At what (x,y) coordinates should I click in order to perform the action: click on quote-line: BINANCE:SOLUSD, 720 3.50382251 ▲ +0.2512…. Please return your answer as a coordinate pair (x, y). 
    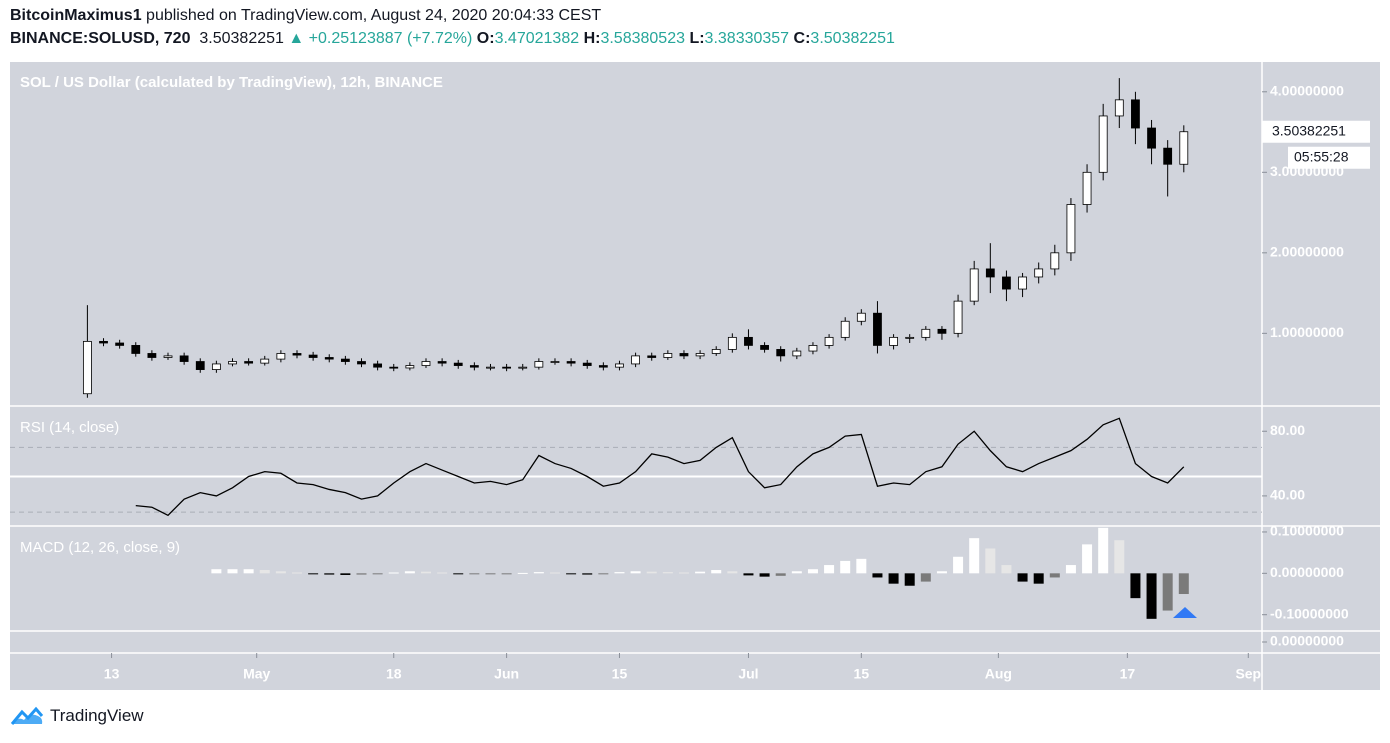
    Looking at the image, I should click on (452, 39).